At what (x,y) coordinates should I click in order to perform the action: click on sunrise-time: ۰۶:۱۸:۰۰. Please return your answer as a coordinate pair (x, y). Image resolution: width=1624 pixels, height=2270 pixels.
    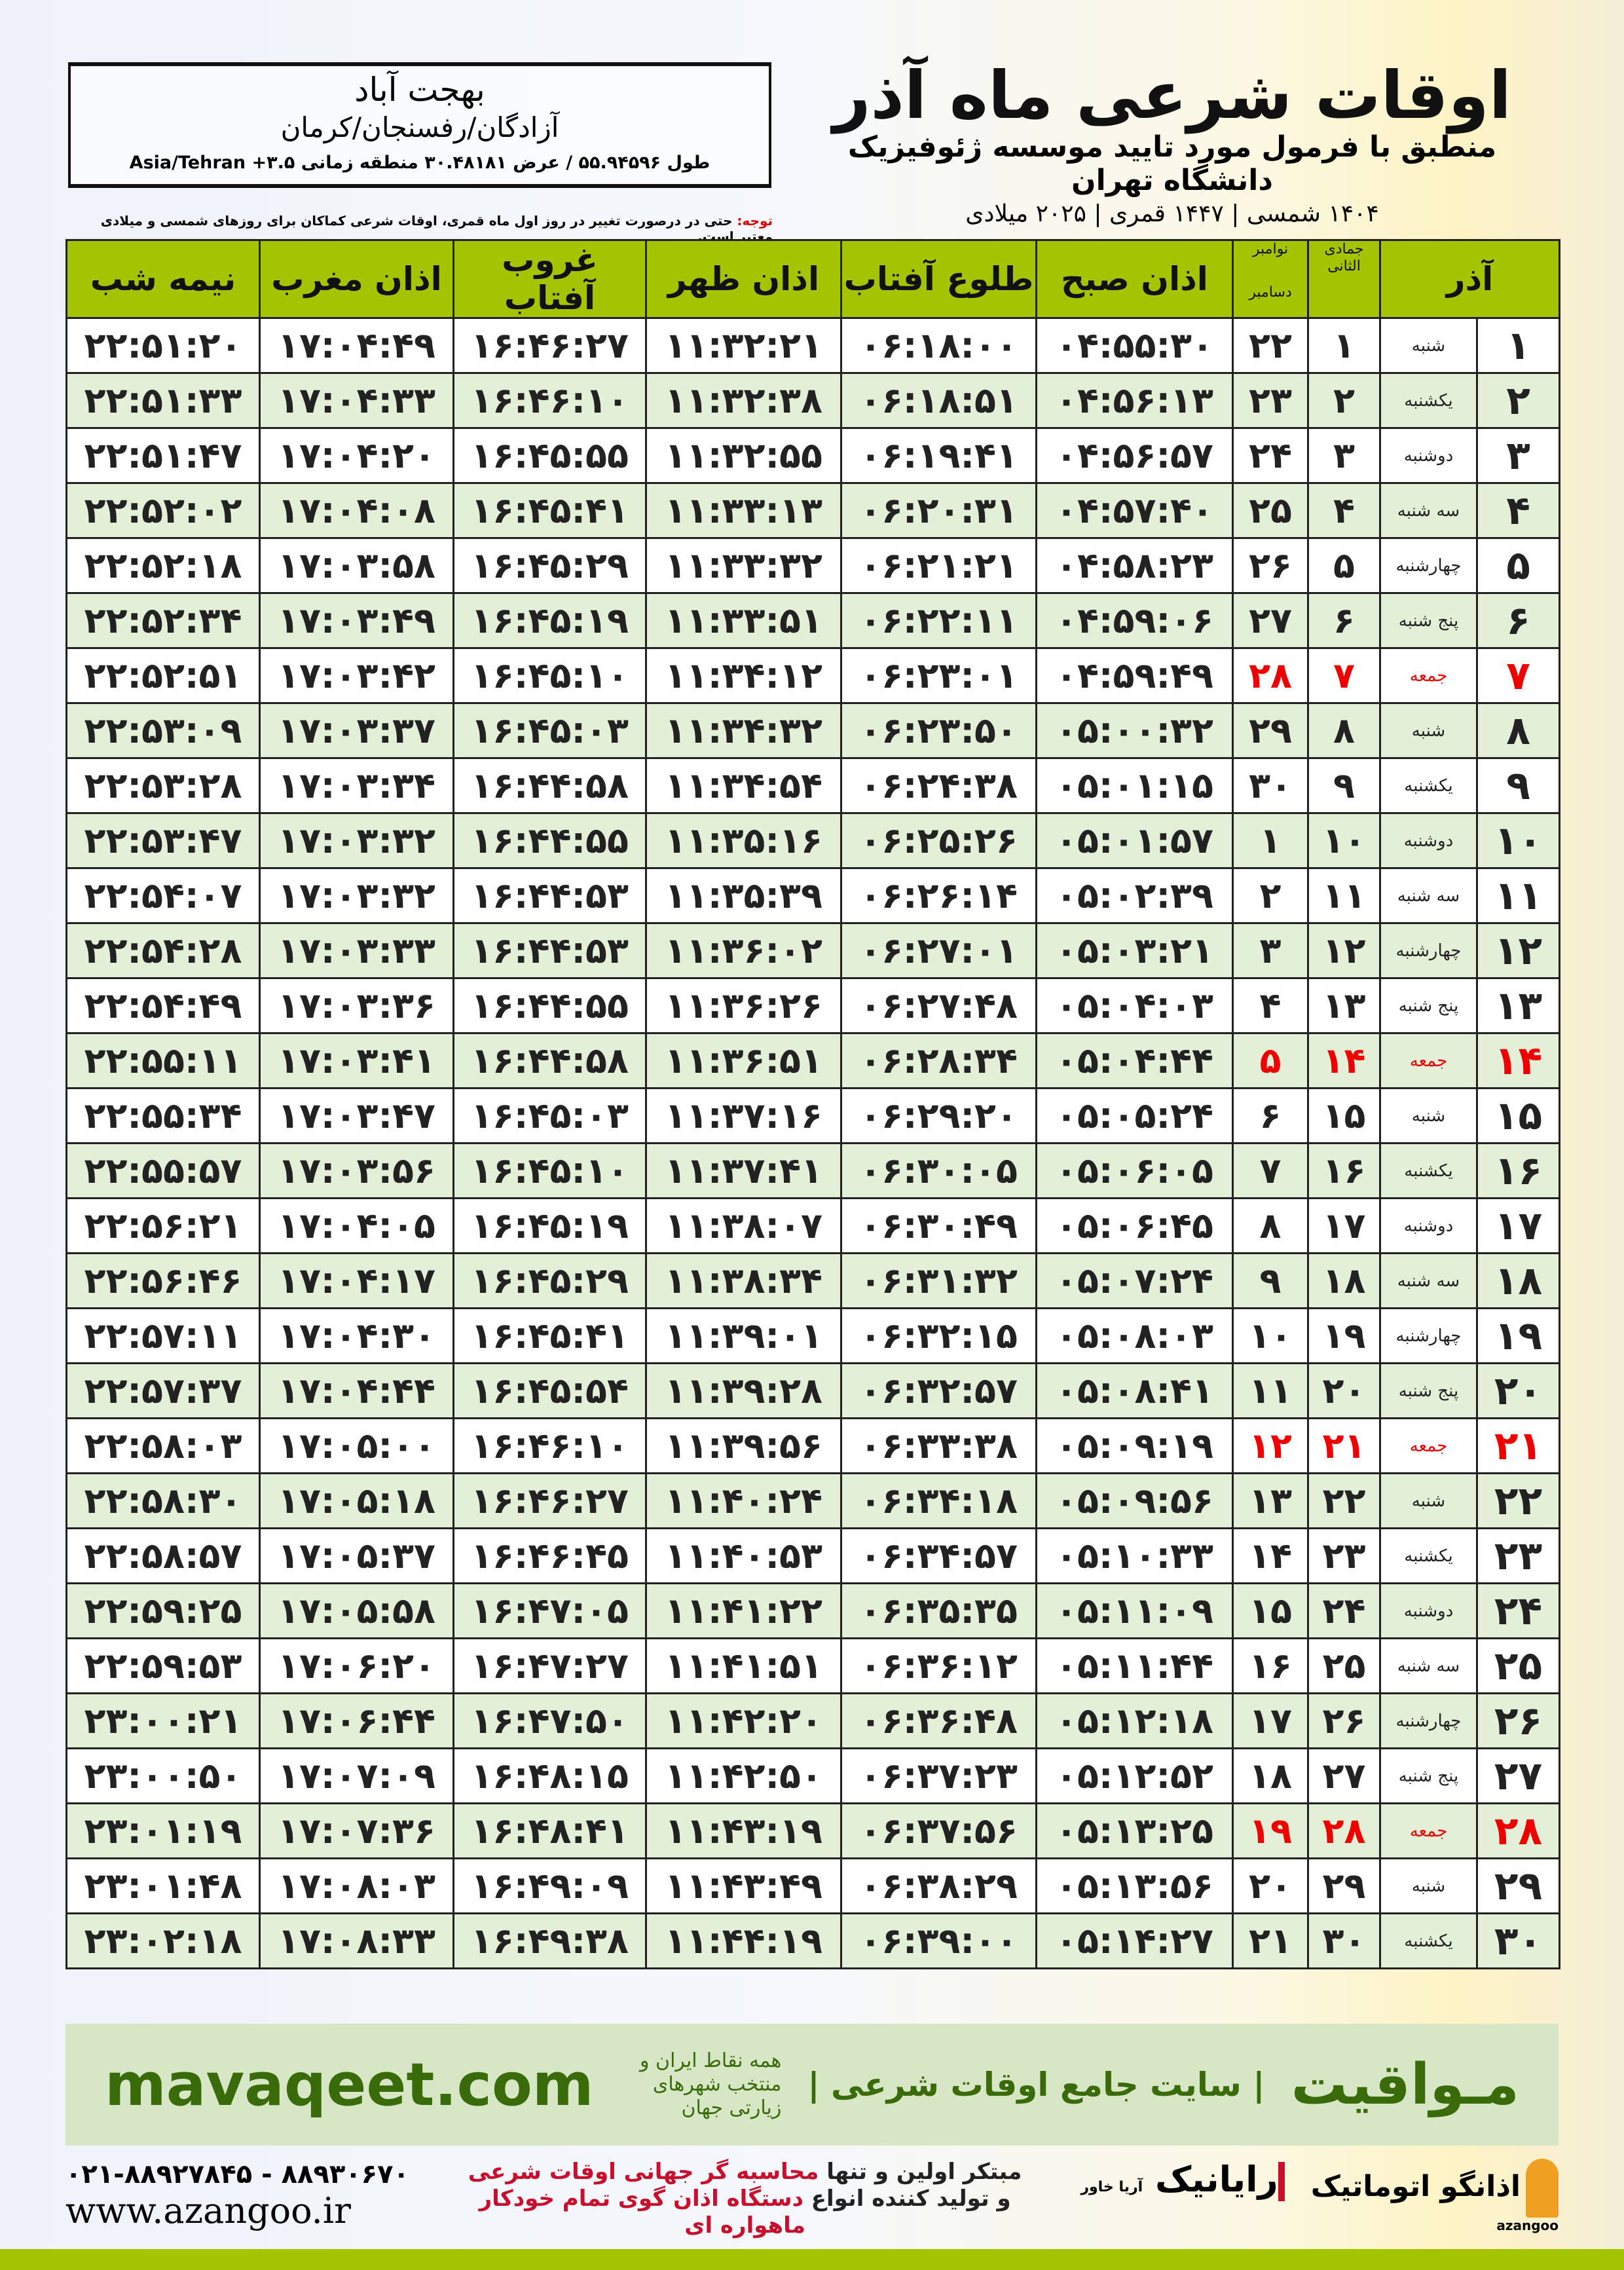
    Looking at the image, I should click on (938, 345).